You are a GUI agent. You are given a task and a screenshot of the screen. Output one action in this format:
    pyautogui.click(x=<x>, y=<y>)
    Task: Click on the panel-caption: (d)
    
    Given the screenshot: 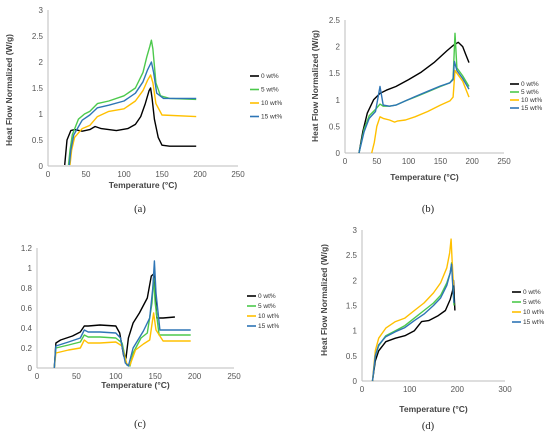 What is the action you would take?
    pyautogui.click(x=428, y=426)
    